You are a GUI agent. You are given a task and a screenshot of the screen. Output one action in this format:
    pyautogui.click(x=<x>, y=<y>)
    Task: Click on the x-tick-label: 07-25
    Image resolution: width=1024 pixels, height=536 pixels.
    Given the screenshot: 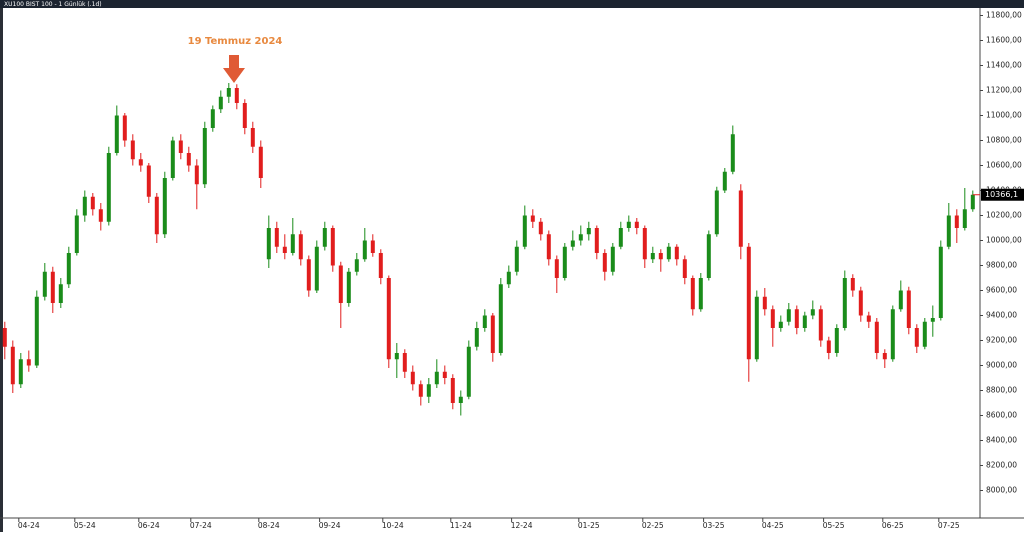 What is the action you would take?
    pyautogui.click(x=949, y=525)
    